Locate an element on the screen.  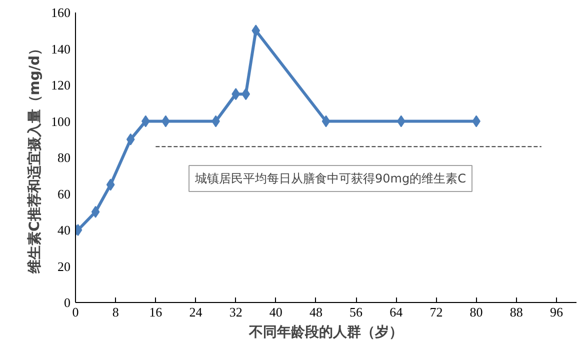
annotation: 城镇居民平均每日从膳食中可获得90mg的维生素C is located at coordinates (330, 179).